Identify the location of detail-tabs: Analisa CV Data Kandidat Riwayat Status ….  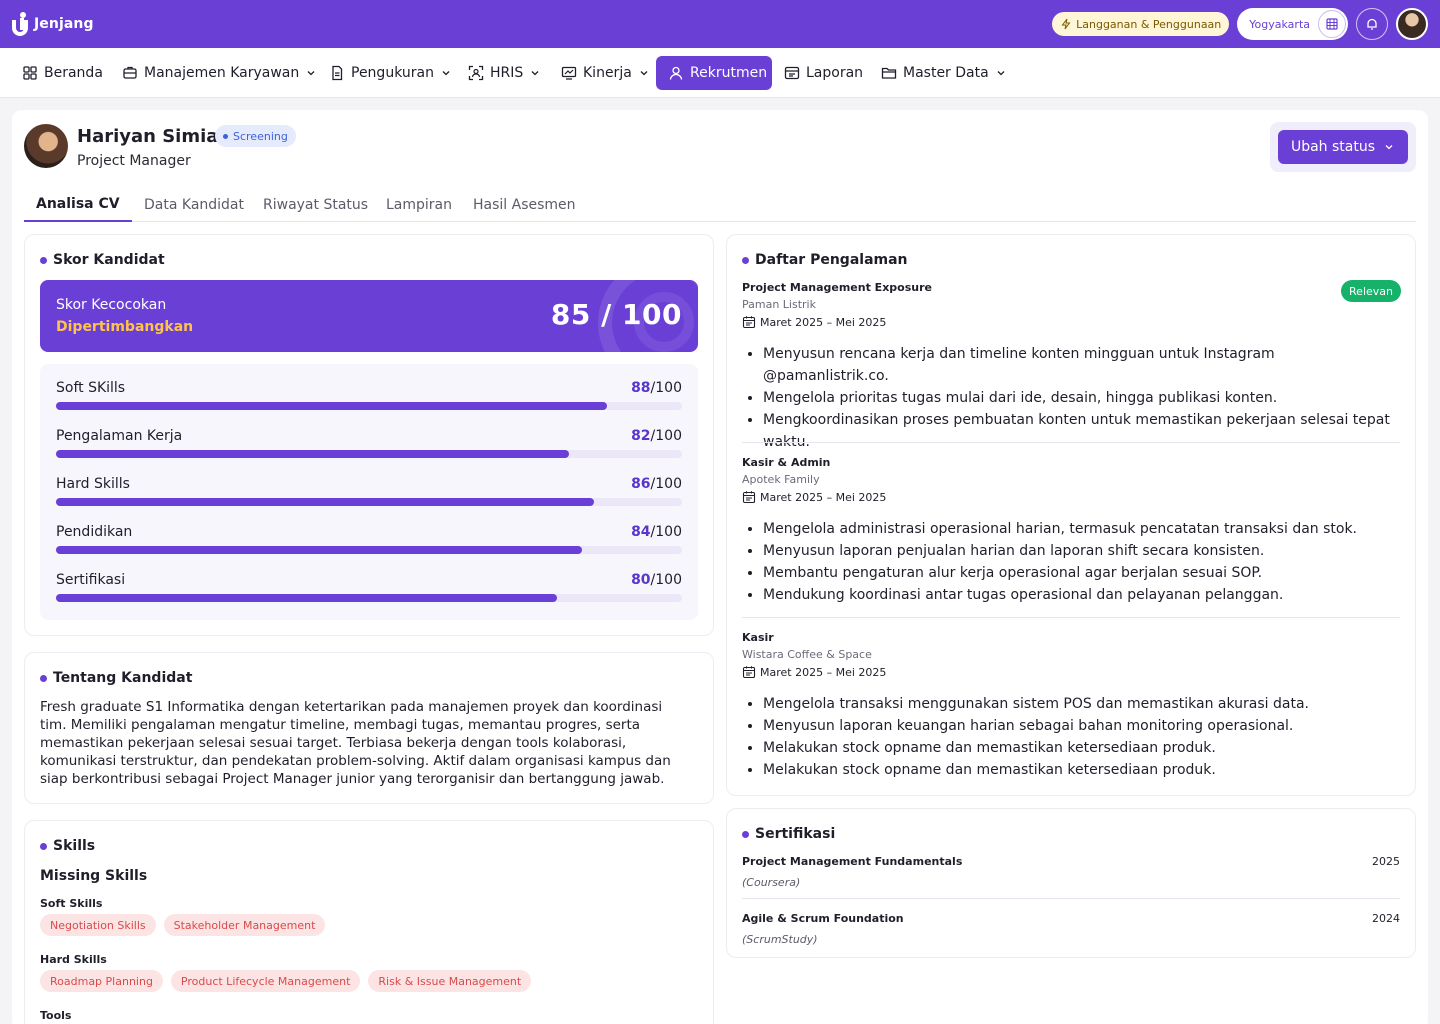
(720, 205).